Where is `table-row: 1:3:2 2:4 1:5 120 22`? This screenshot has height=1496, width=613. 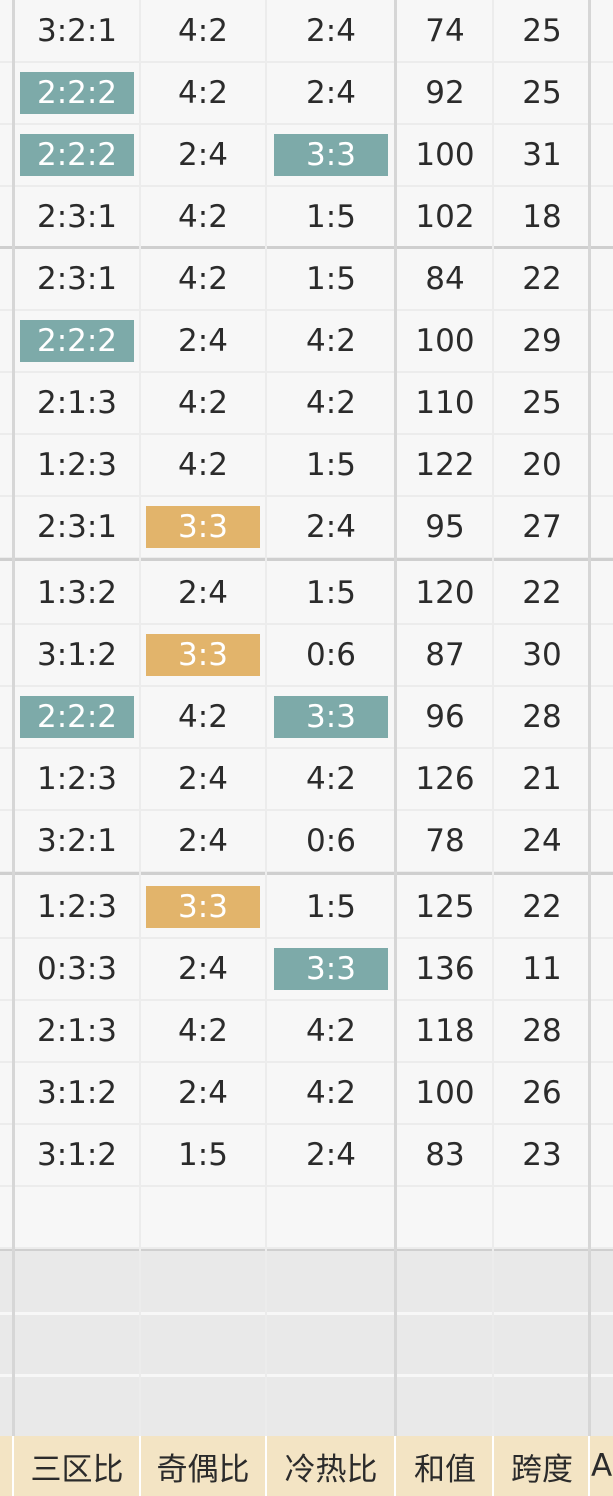
table-row: 1:3:2 2:4 1:5 120 22 is located at coordinates (306, 593).